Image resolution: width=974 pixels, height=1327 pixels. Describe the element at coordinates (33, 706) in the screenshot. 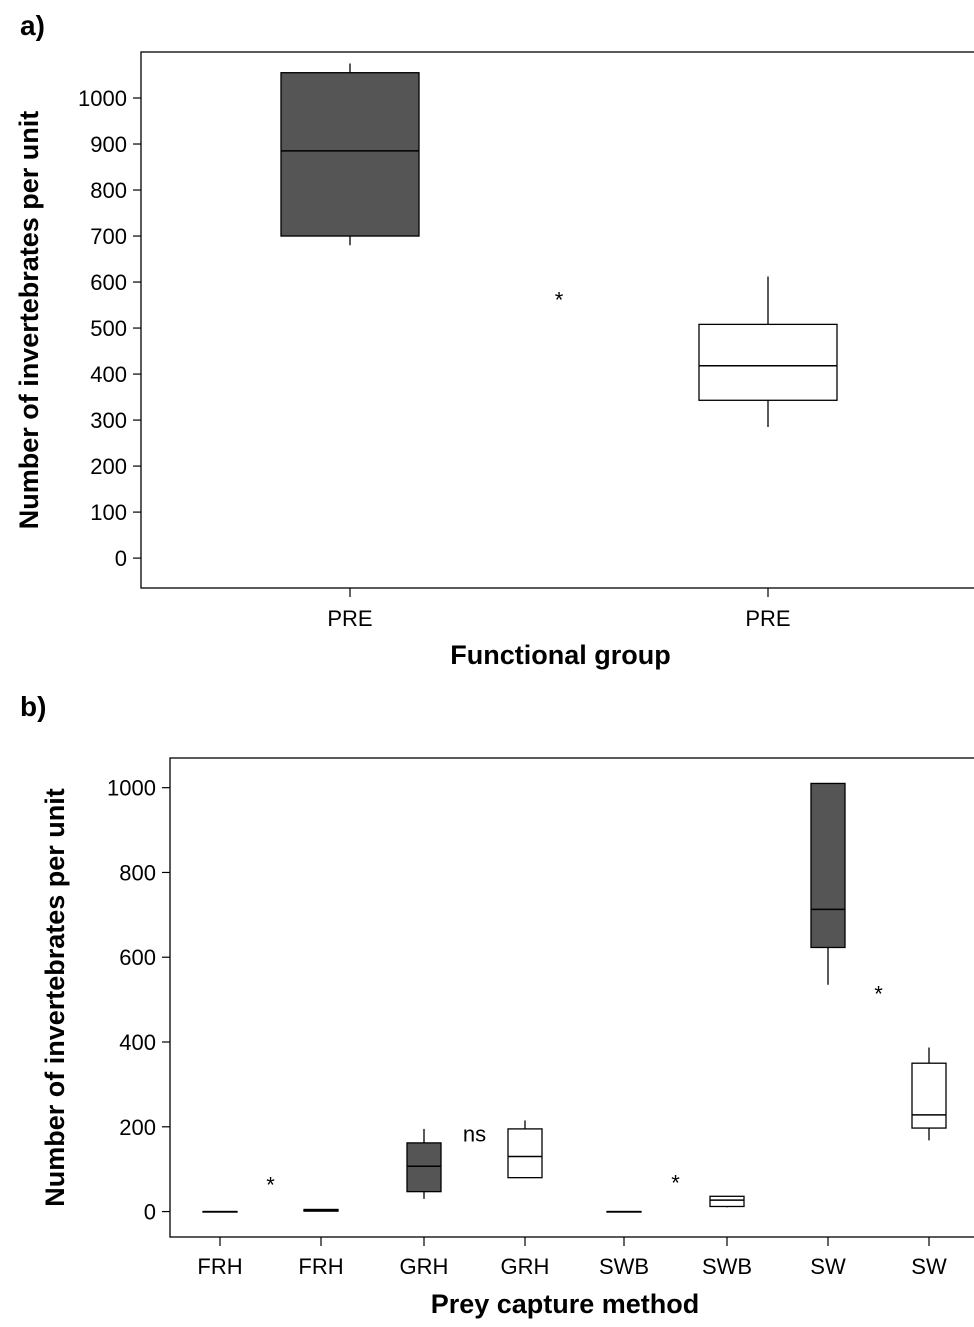

I see `panel-label: b)` at that location.